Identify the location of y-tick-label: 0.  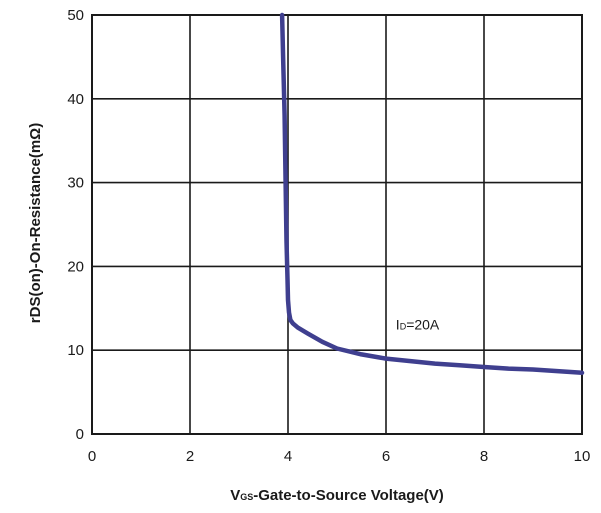
(80, 434).